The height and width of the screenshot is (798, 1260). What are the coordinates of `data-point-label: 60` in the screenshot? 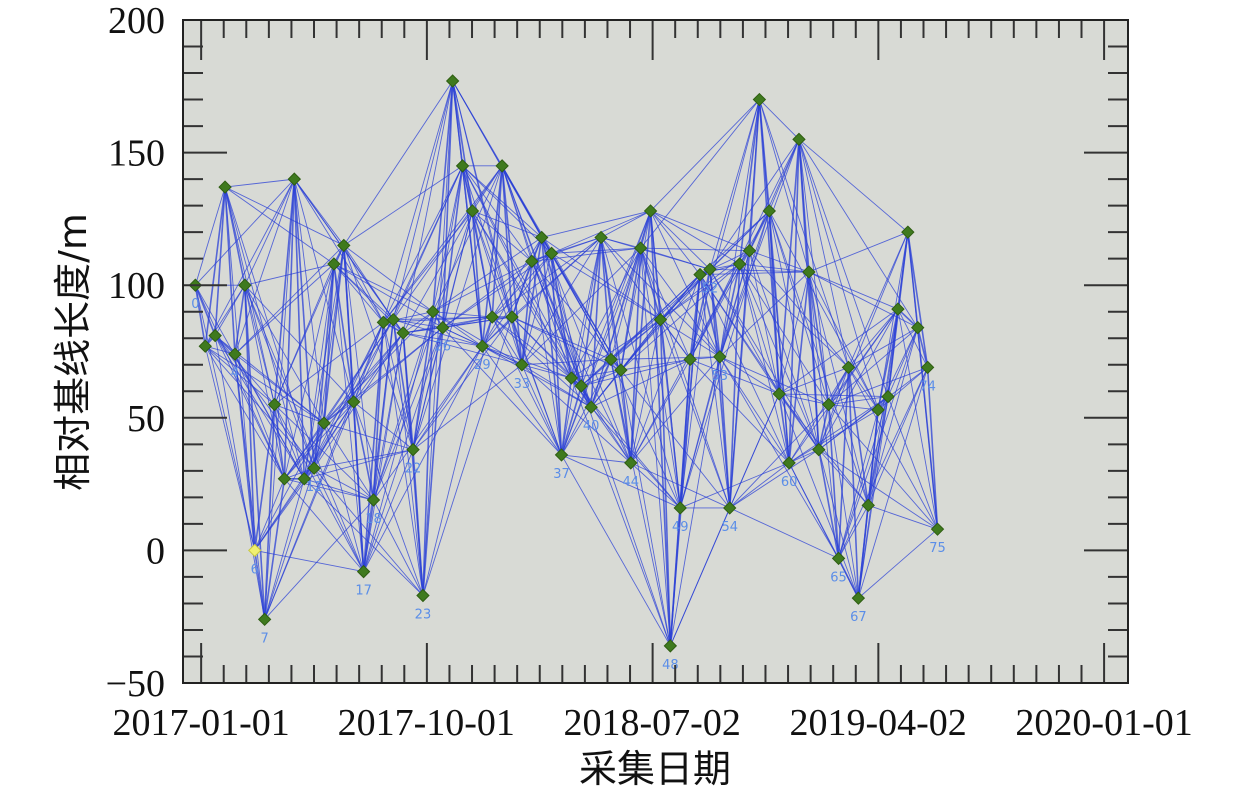 It's located at (789, 482).